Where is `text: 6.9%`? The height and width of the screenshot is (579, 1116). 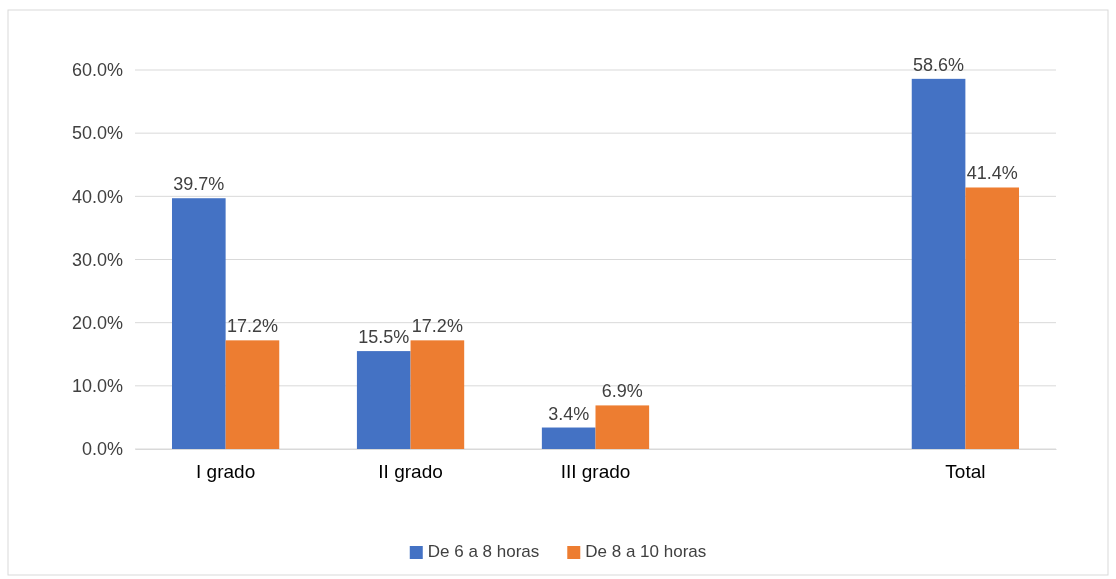 text: 6.9% is located at coordinates (622, 391).